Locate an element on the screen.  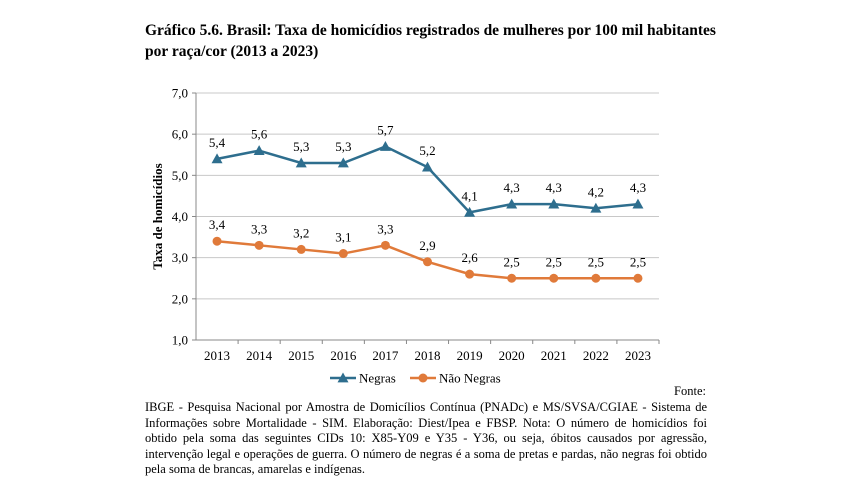
x-tick-label: 2021 is located at coordinates (554, 355).